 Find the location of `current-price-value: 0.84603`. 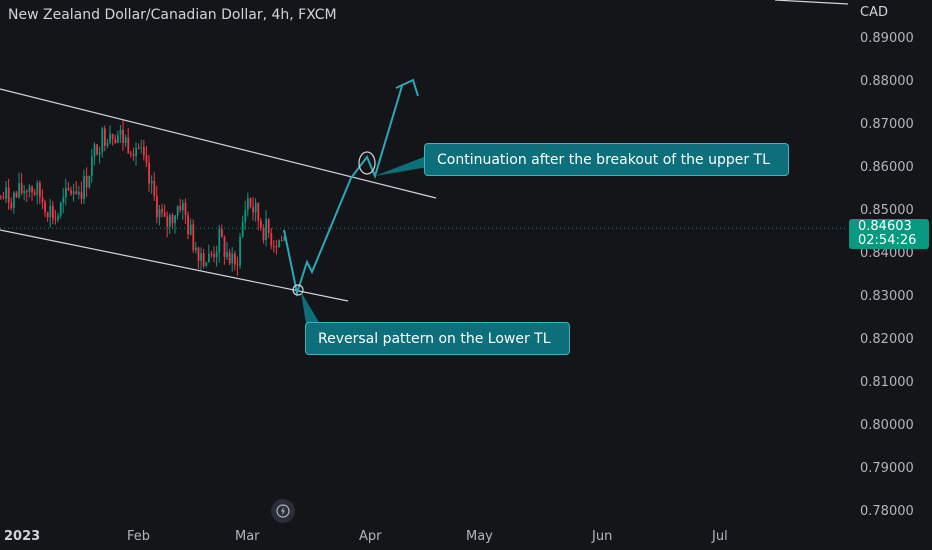

current-price-value: 0.84603 is located at coordinates (885, 226).